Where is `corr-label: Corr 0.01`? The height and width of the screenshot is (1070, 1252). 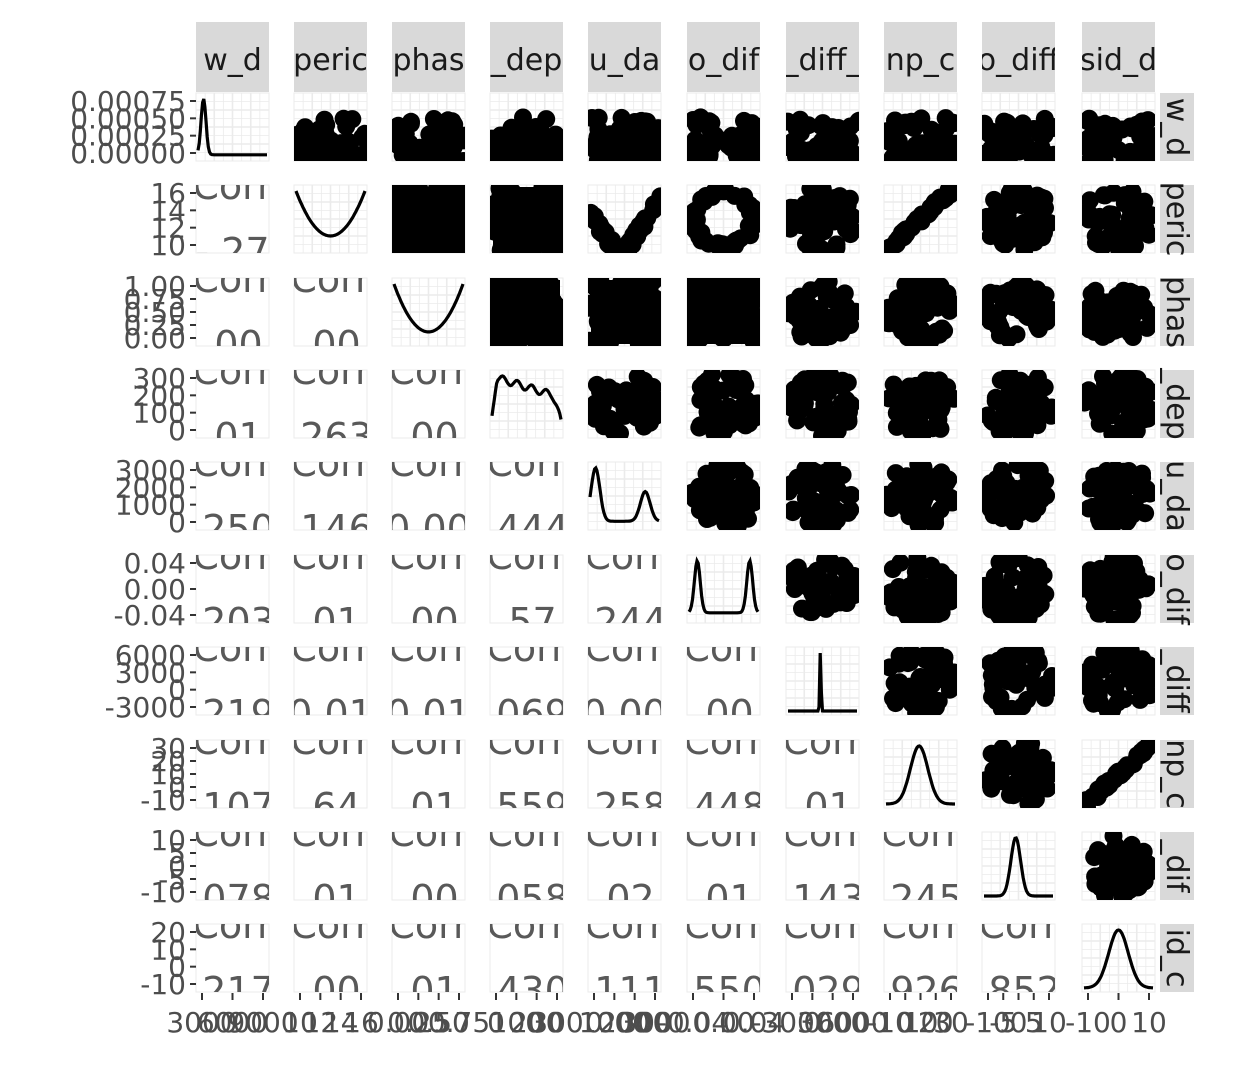
corr-label: Corr 0.01 is located at coordinates (428, 681).